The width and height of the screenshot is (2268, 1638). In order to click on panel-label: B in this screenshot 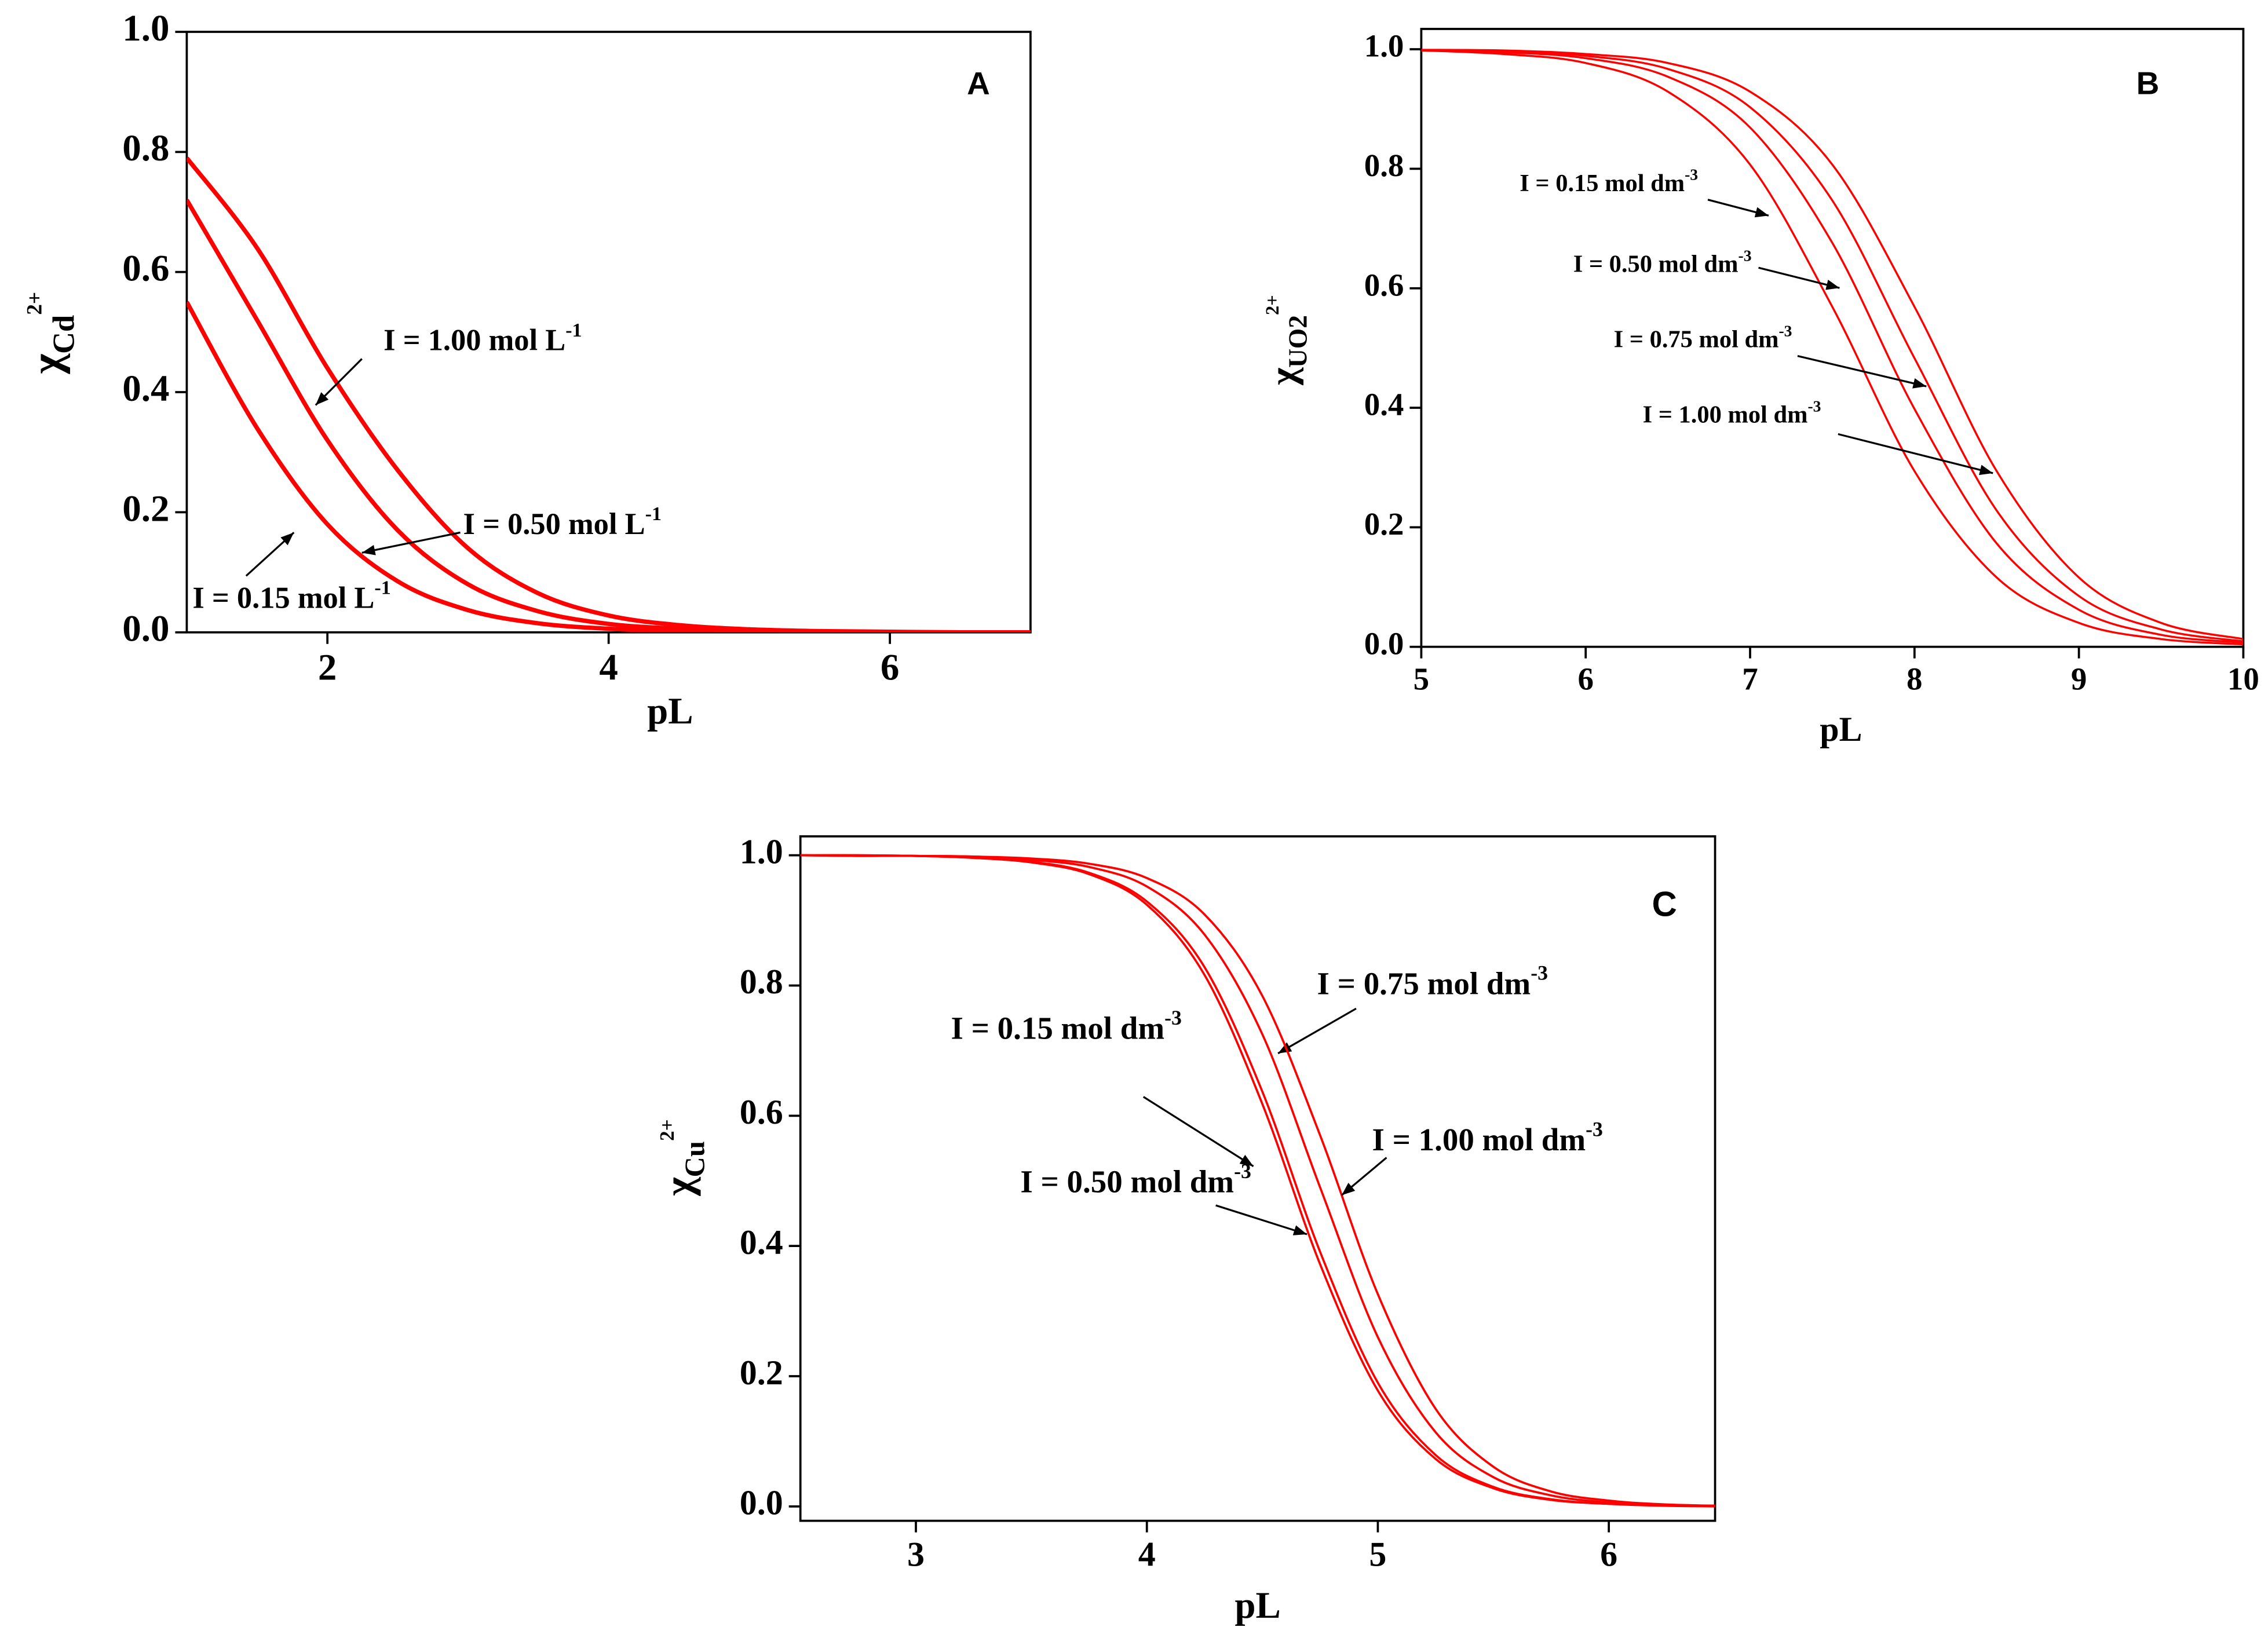, I will do `click(2148, 83)`.